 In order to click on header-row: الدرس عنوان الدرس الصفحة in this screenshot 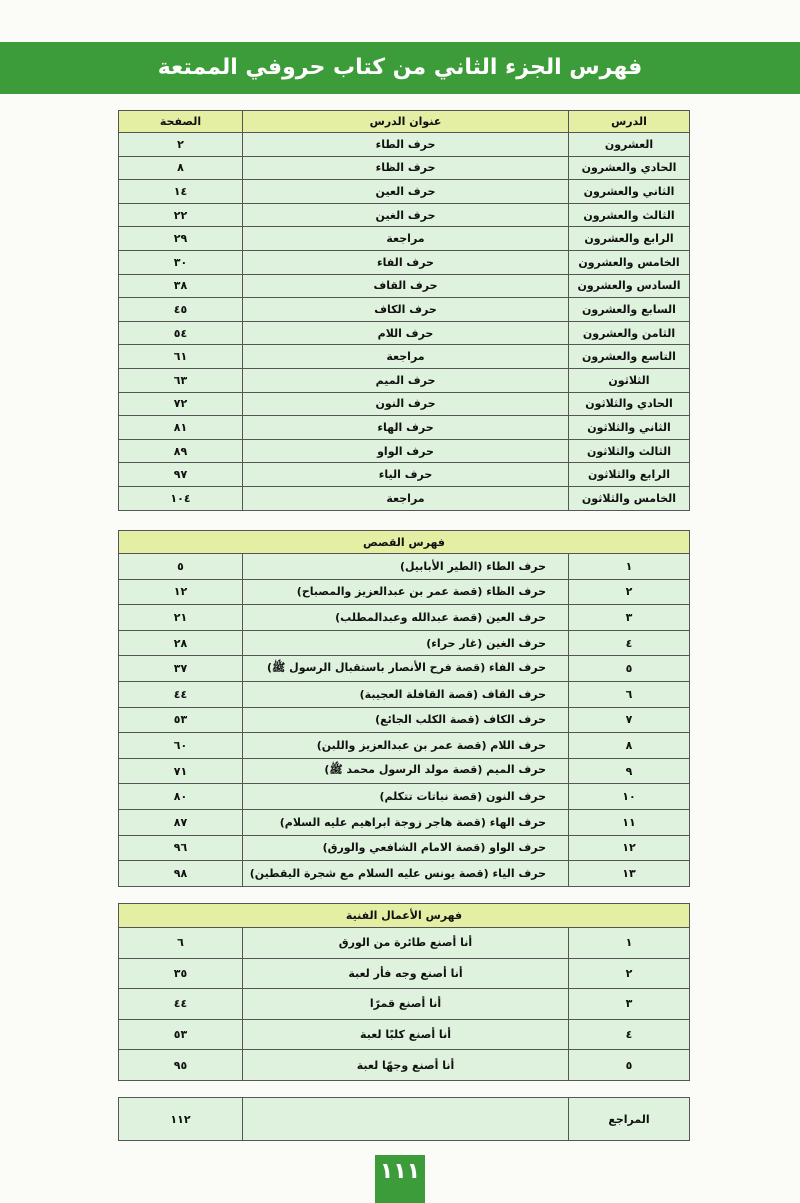, I will do `click(404, 121)`.